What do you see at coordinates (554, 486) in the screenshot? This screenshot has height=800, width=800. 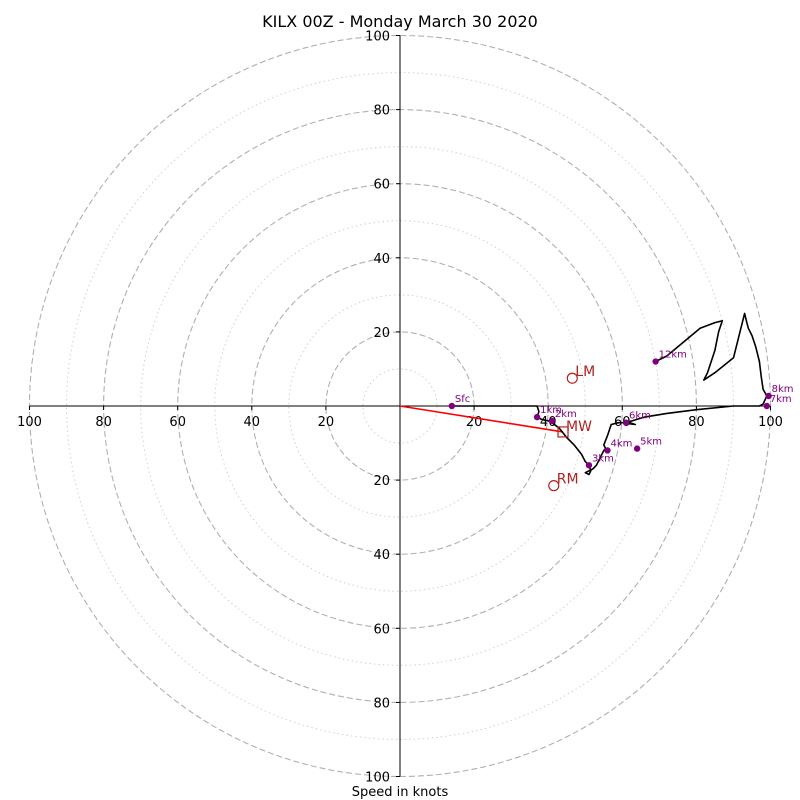 I see `right-mover-circle` at bounding box center [554, 486].